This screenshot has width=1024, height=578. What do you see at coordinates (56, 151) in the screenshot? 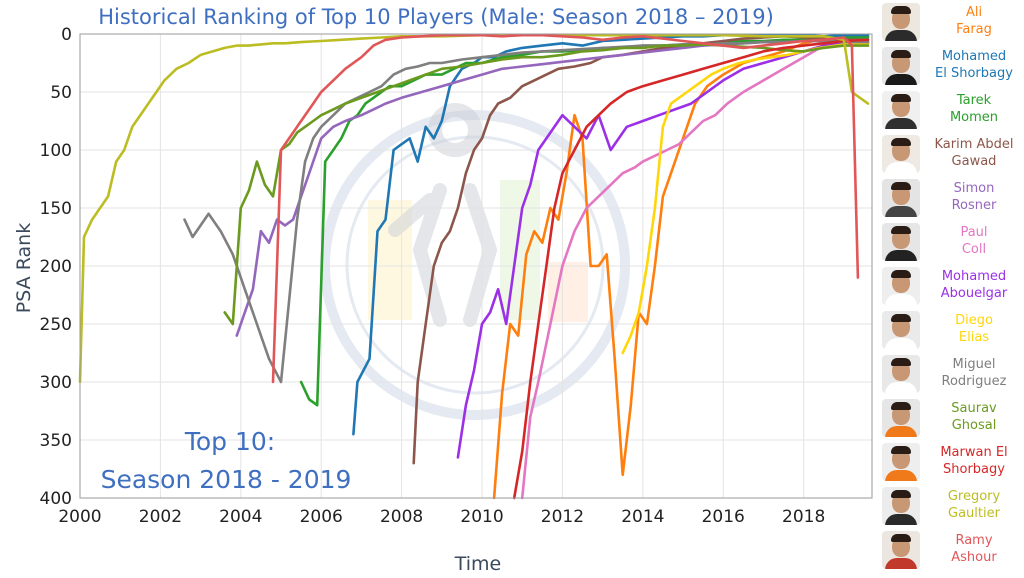
I see `y-tick-label: 100` at bounding box center [56, 151].